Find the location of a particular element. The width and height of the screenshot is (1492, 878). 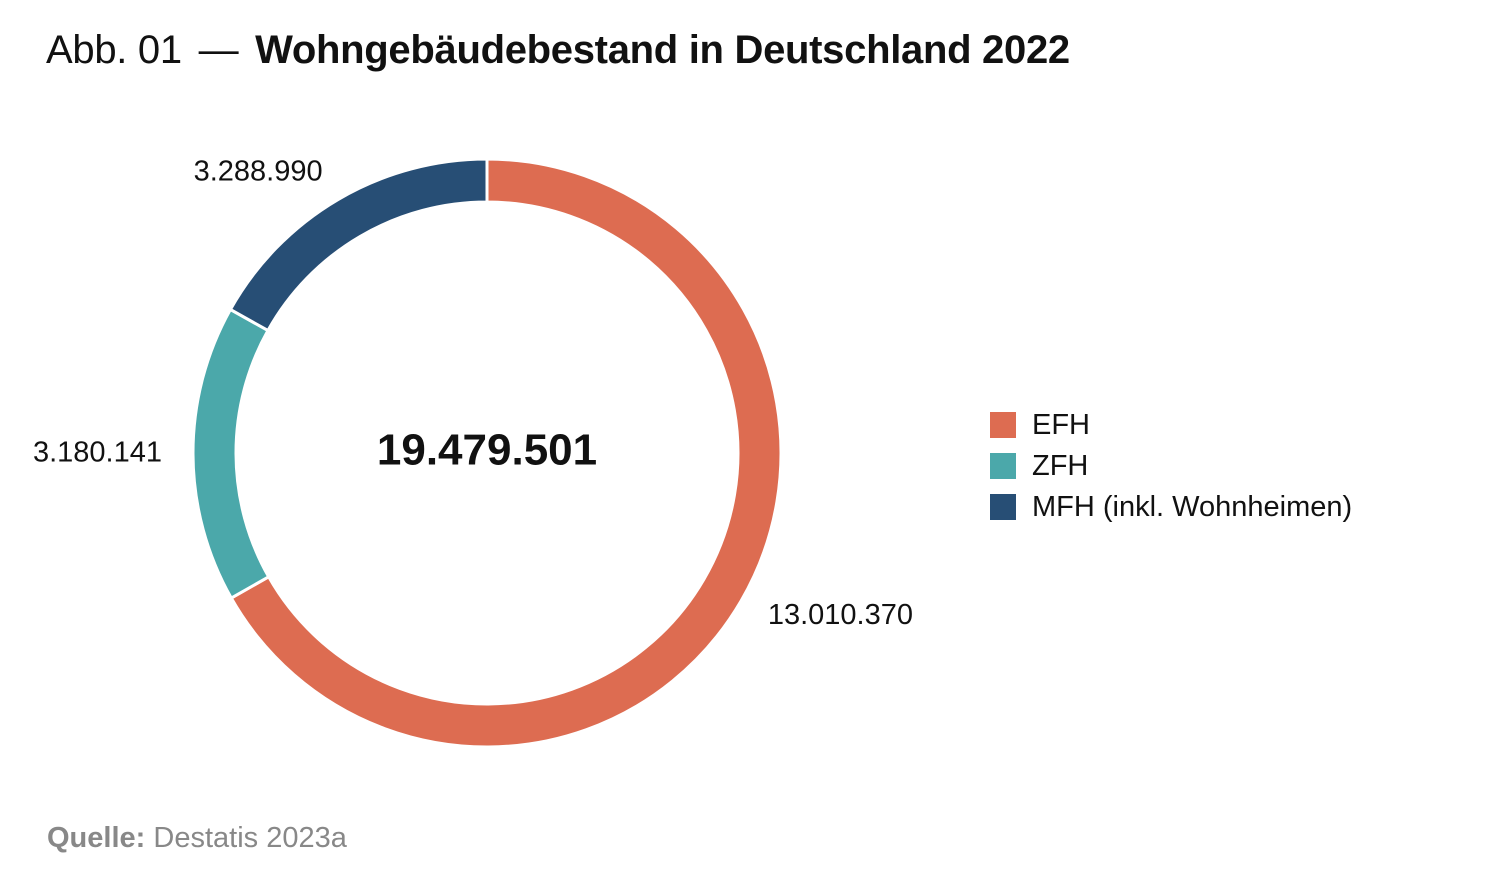

value-label-zfh: 3.180.141 is located at coordinates (97, 453).